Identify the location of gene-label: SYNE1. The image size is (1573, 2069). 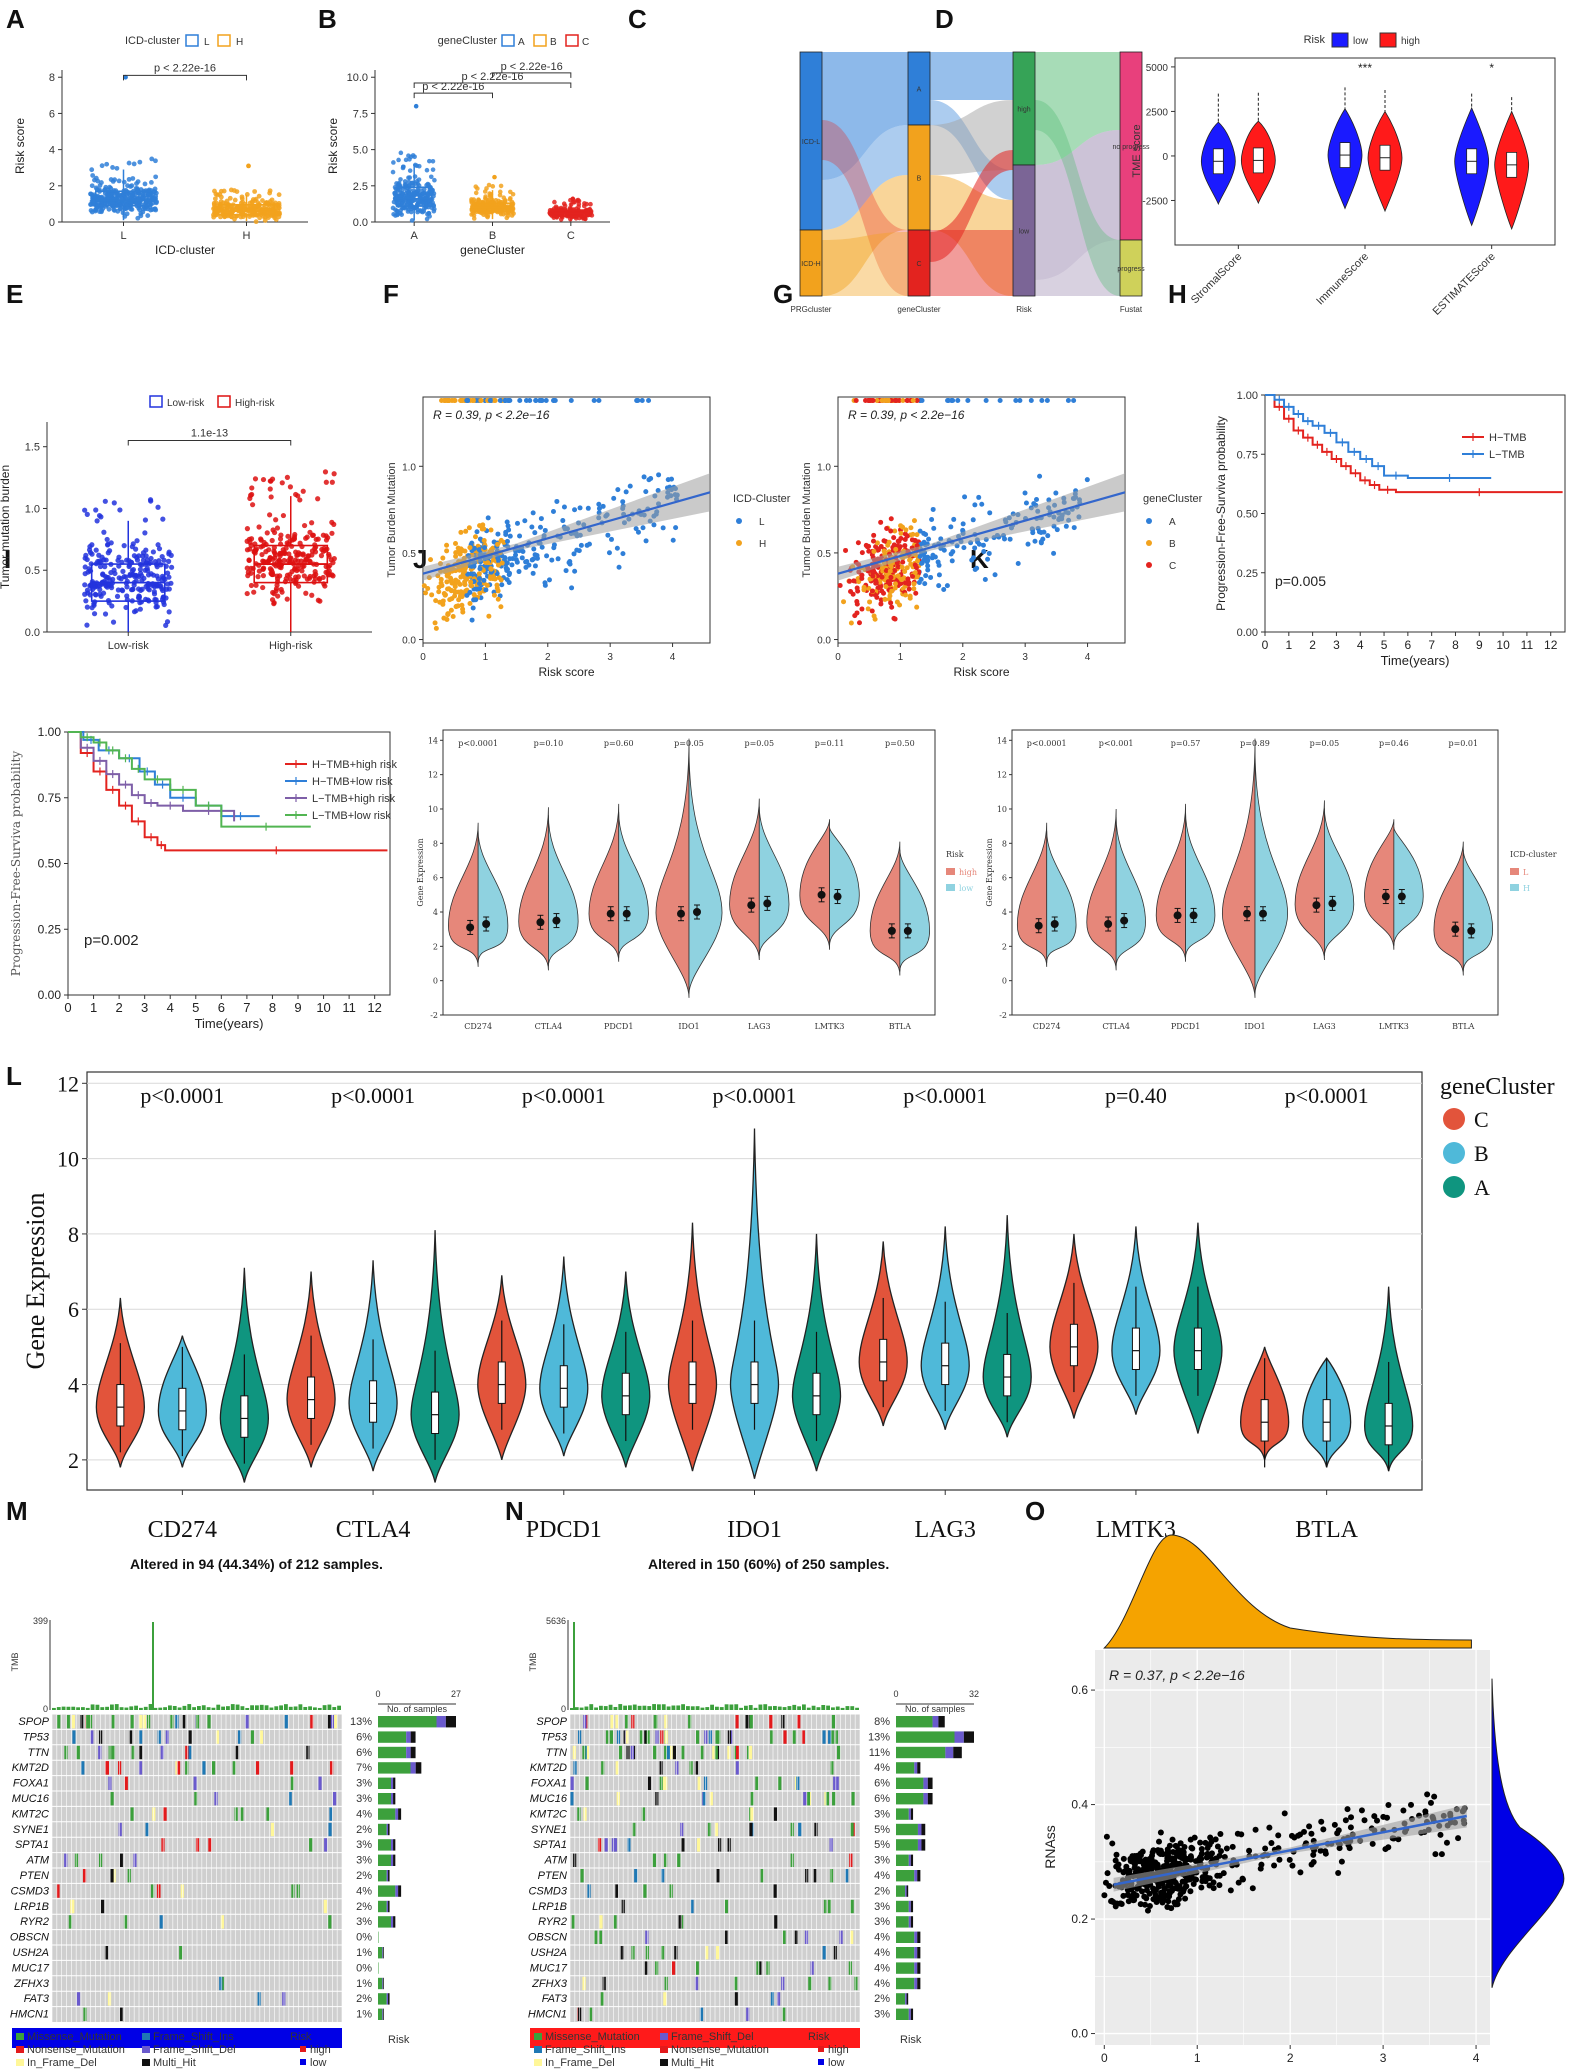
(549, 1830).